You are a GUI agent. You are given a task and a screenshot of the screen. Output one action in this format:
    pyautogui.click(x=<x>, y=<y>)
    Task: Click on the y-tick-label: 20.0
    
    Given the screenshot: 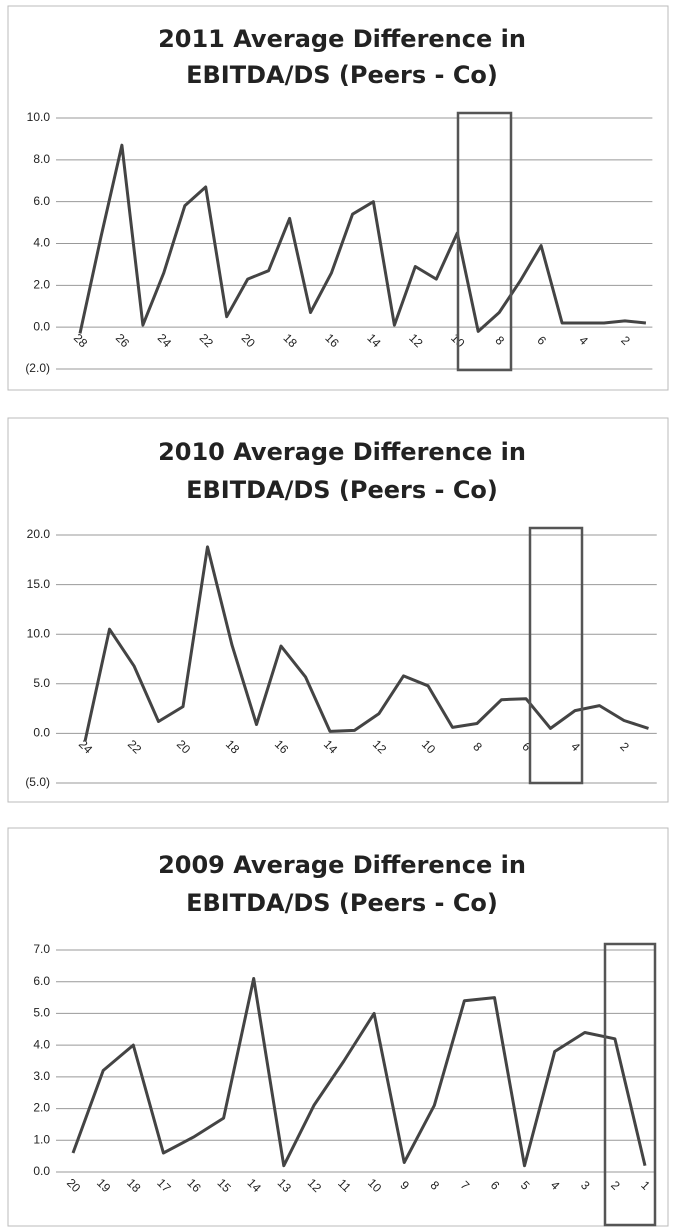 What is the action you would take?
    pyautogui.click(x=39, y=534)
    